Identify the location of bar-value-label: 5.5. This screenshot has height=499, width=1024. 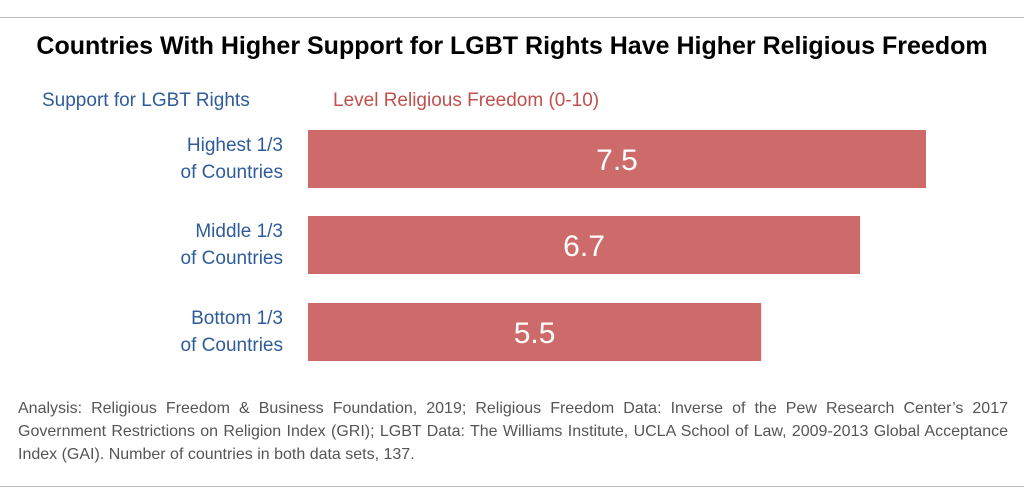
(535, 333).